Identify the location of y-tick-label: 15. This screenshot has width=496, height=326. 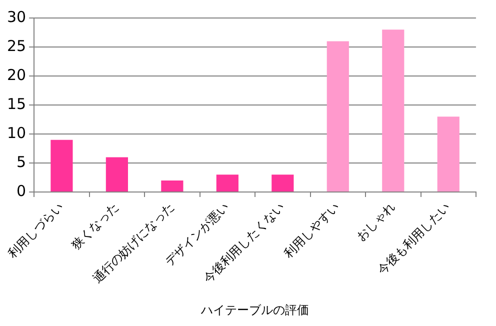
(16, 103).